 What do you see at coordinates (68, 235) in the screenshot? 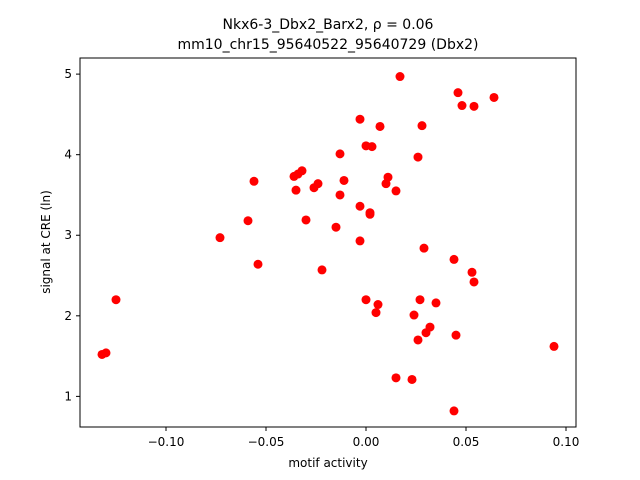
I see `y-tick-label: 3` at bounding box center [68, 235].